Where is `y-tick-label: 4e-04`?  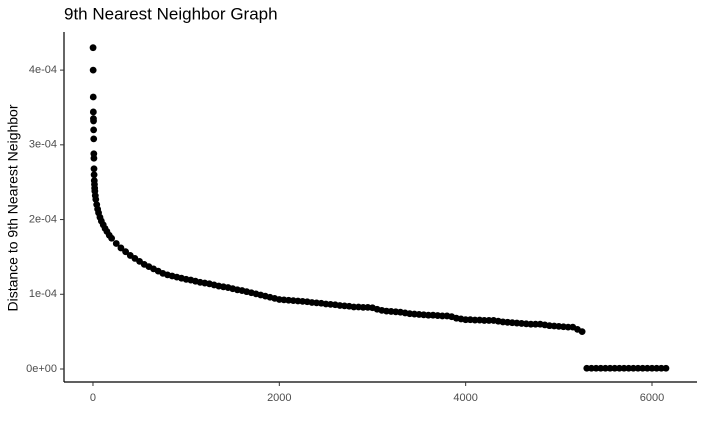 y-tick-label: 4e-04 is located at coordinates (43, 70).